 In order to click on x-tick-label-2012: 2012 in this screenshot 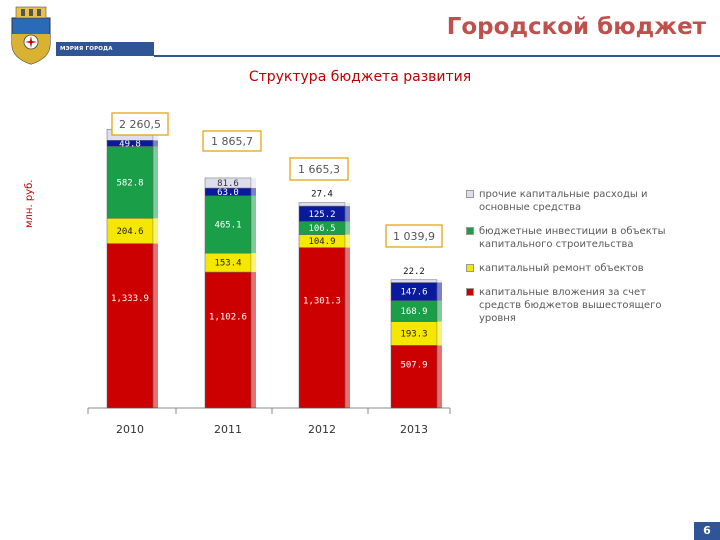, I will do `click(322, 429)`.